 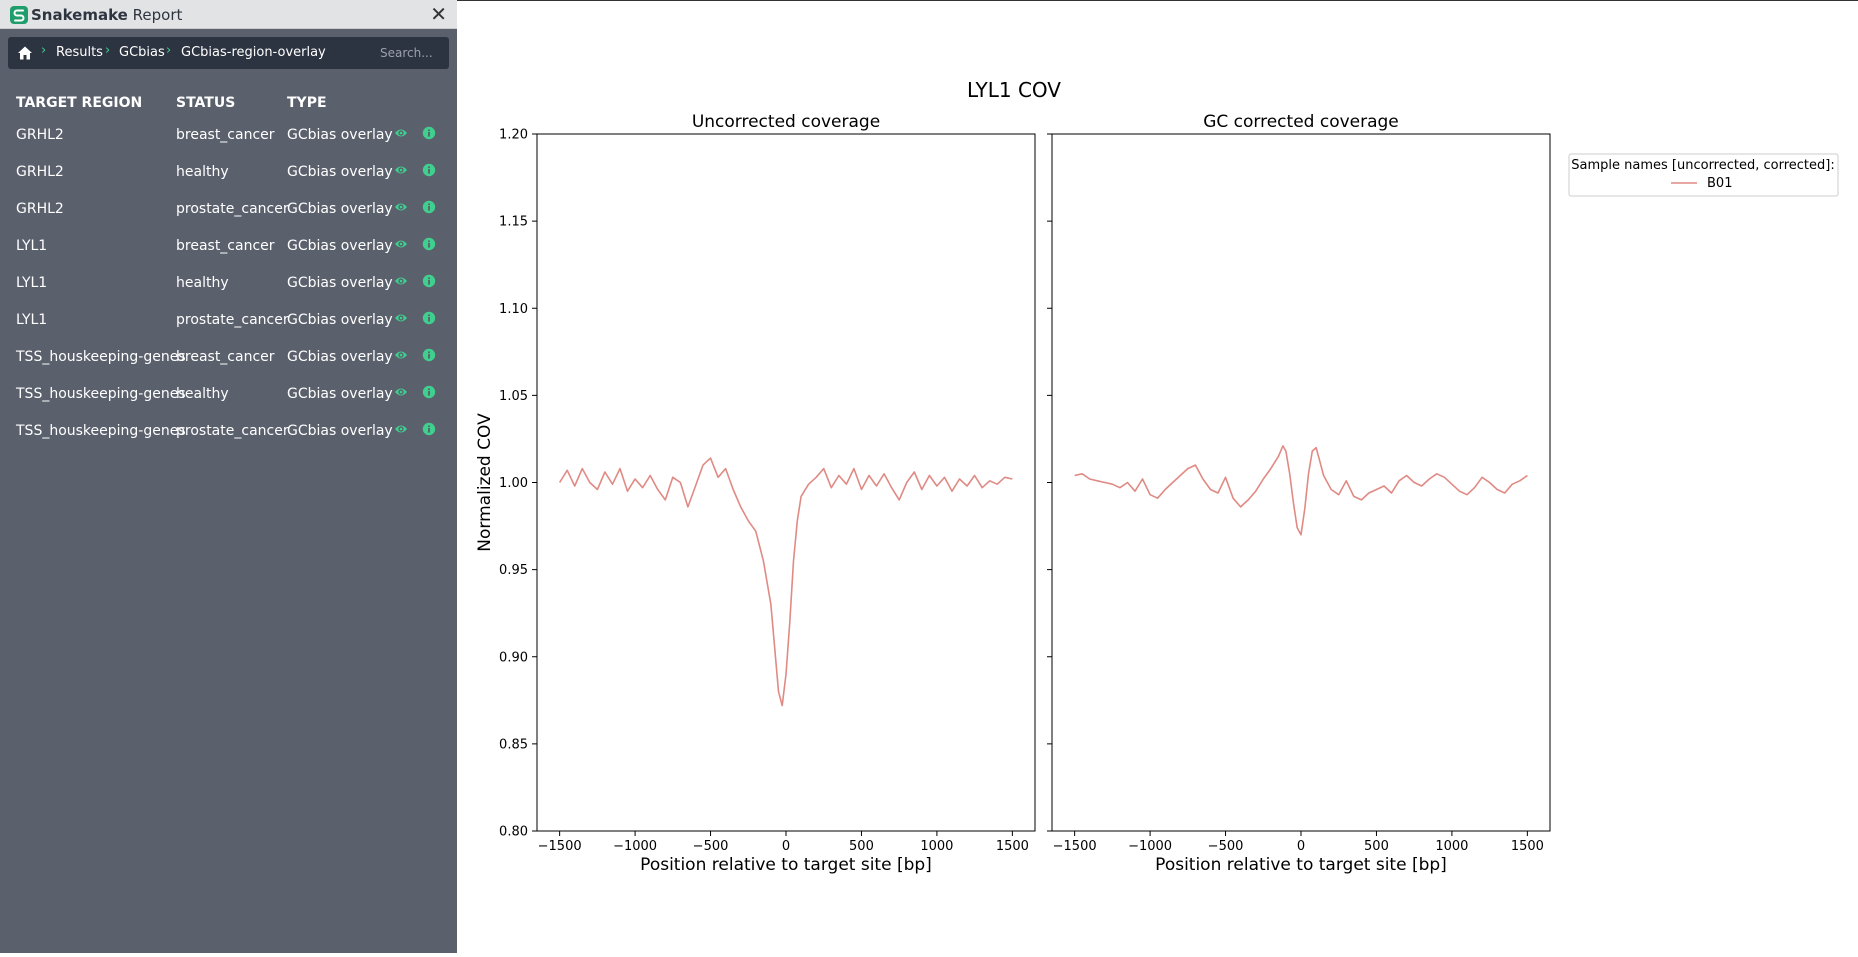 What do you see at coordinates (513, 657) in the screenshot?
I see `y-tick-label: 0.90` at bounding box center [513, 657].